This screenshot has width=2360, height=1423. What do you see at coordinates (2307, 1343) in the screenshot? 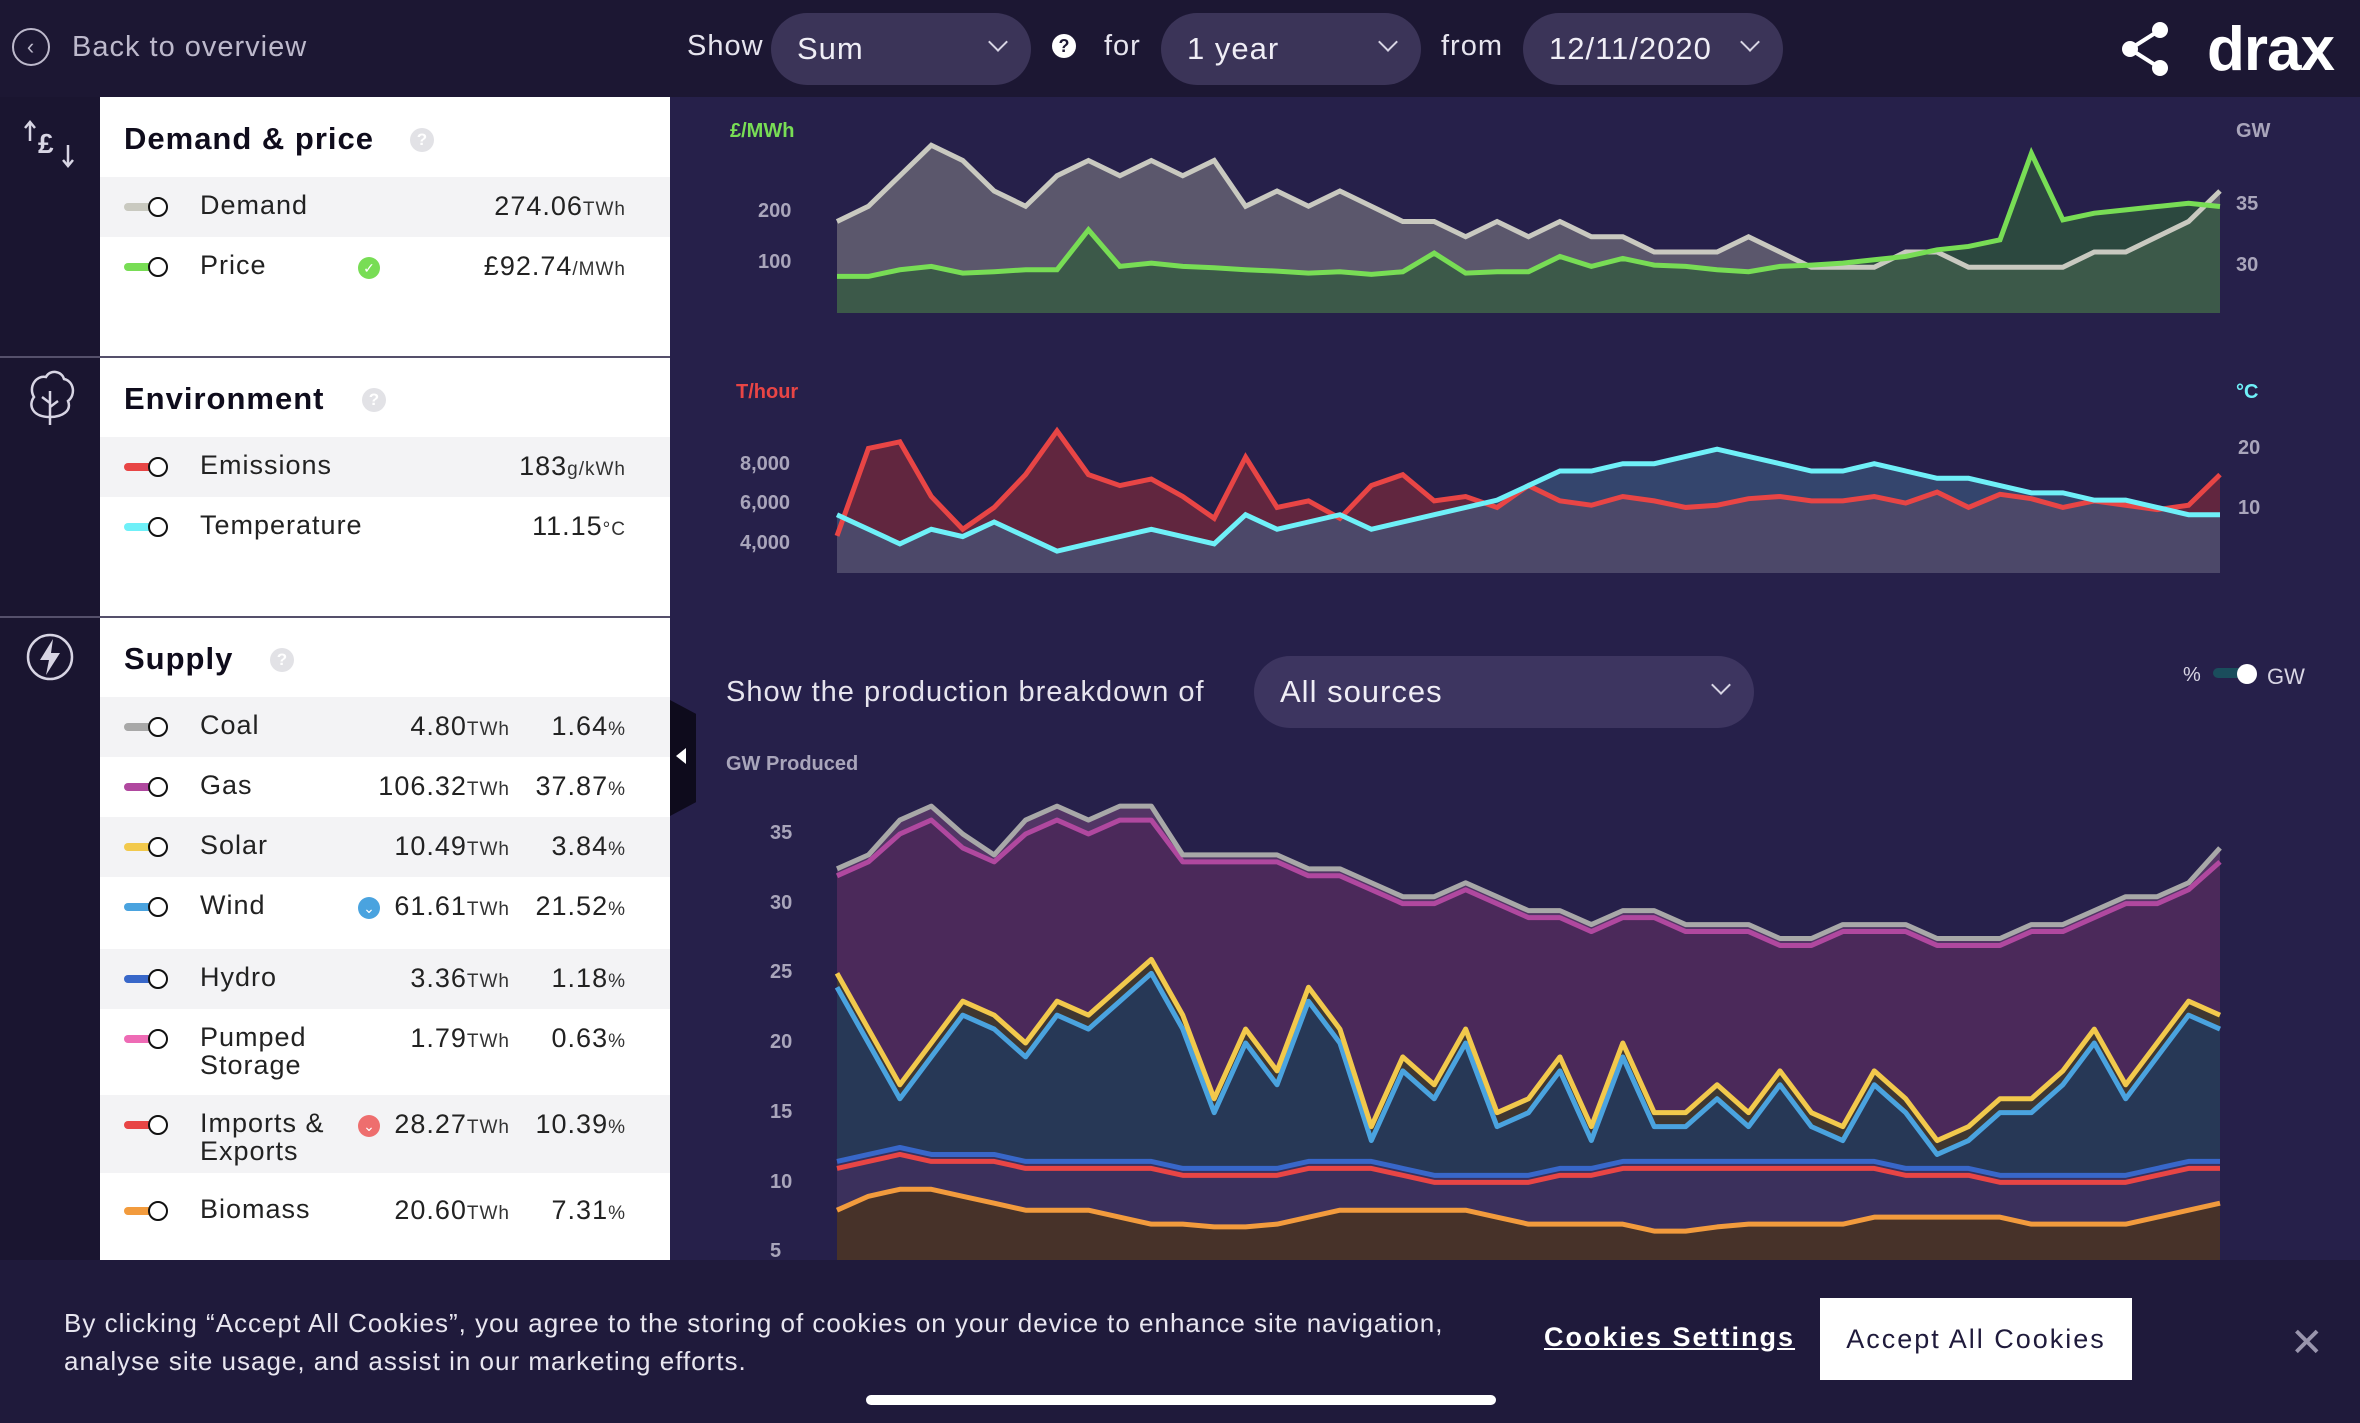
I see `close-icon: ✕` at bounding box center [2307, 1343].